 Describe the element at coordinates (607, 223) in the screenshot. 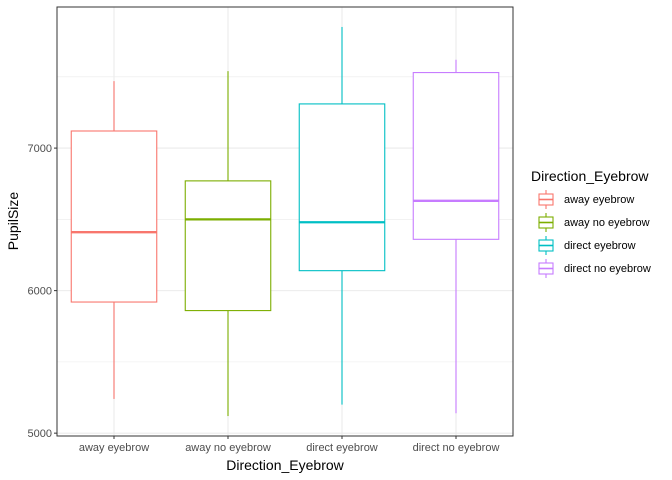

I see `legend-label: away no eyebrow` at that location.